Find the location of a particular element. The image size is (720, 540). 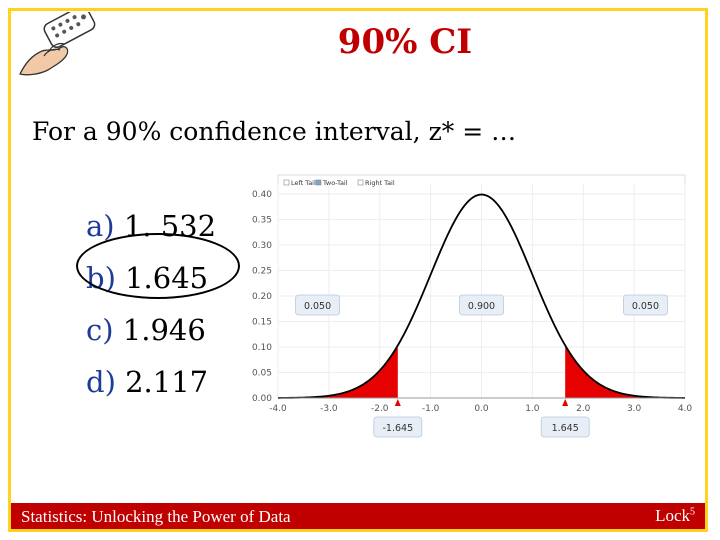

option-value: 1.946 is located at coordinates (164, 330).